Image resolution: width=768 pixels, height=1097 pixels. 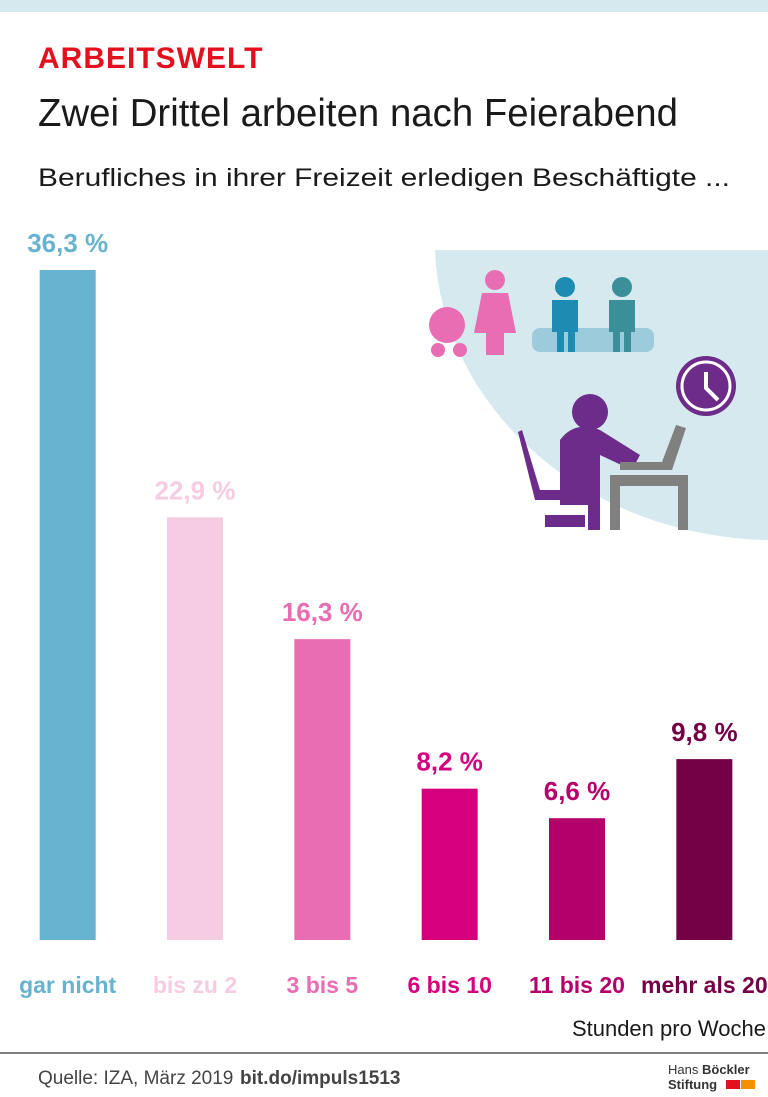 What do you see at coordinates (449, 762) in the screenshot?
I see `value-label: 8,2 %` at bounding box center [449, 762].